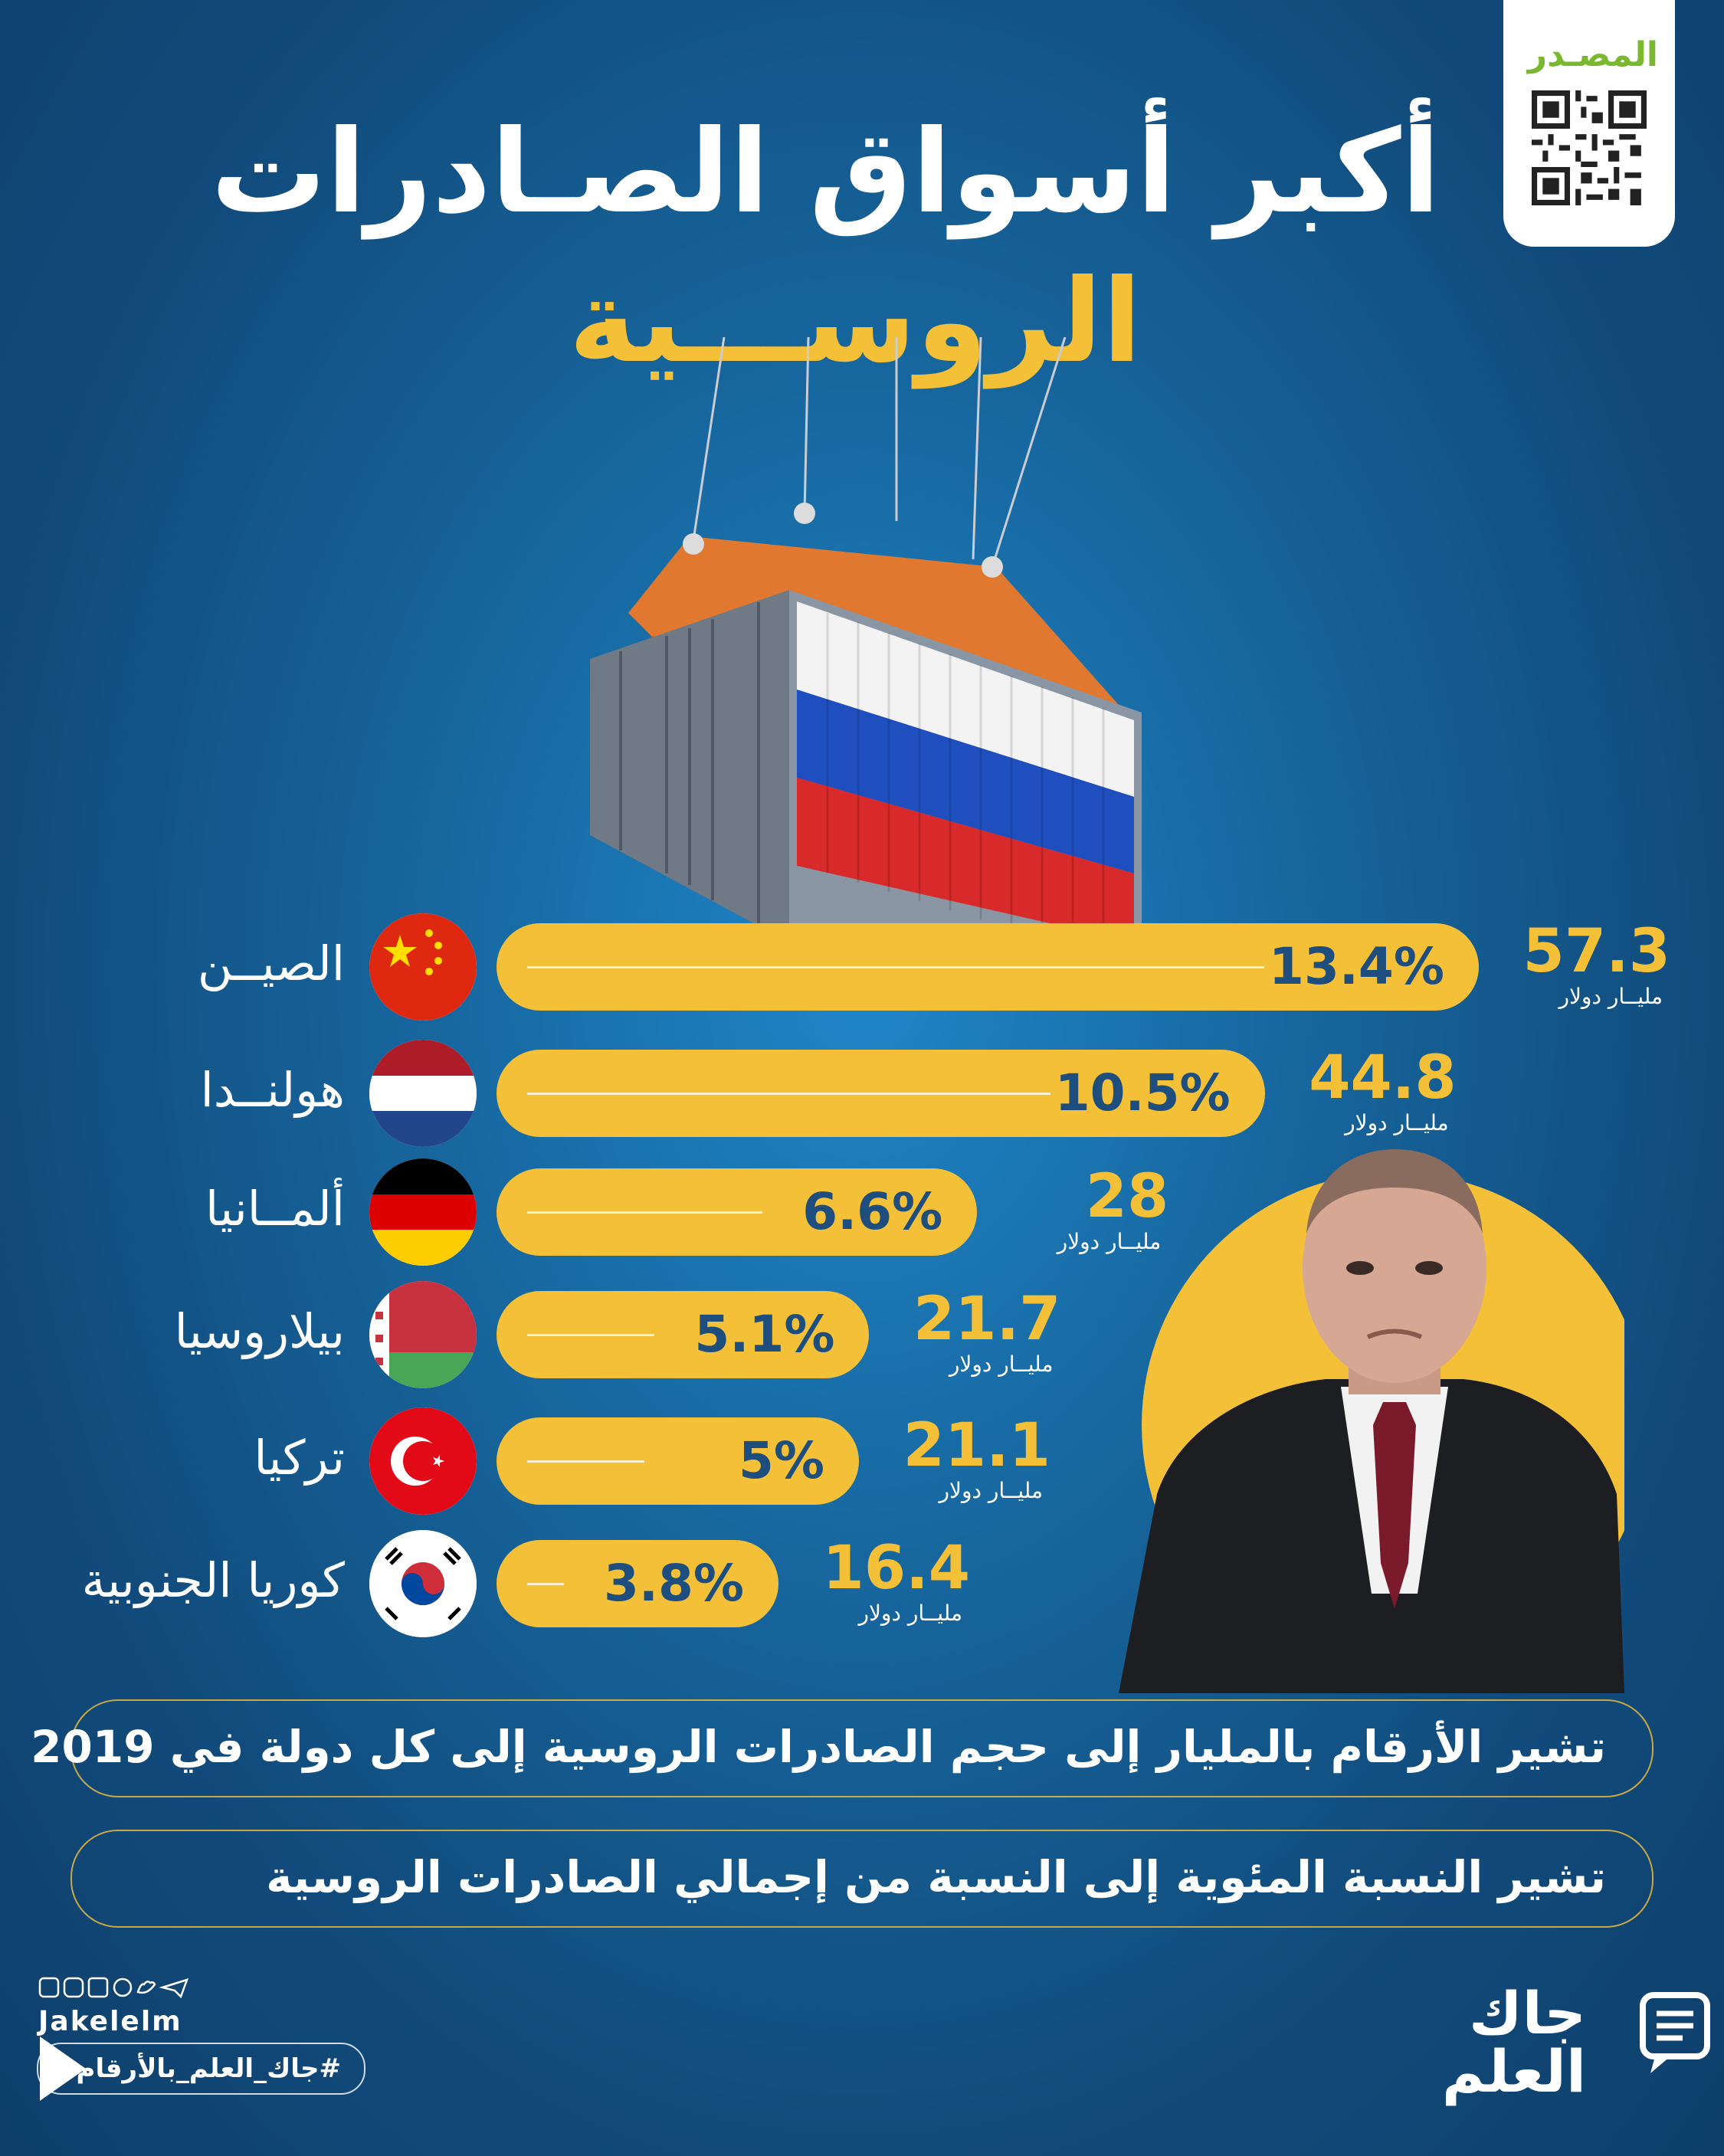  I want to click on page-subtitle: الروســـية, so click(855, 321).